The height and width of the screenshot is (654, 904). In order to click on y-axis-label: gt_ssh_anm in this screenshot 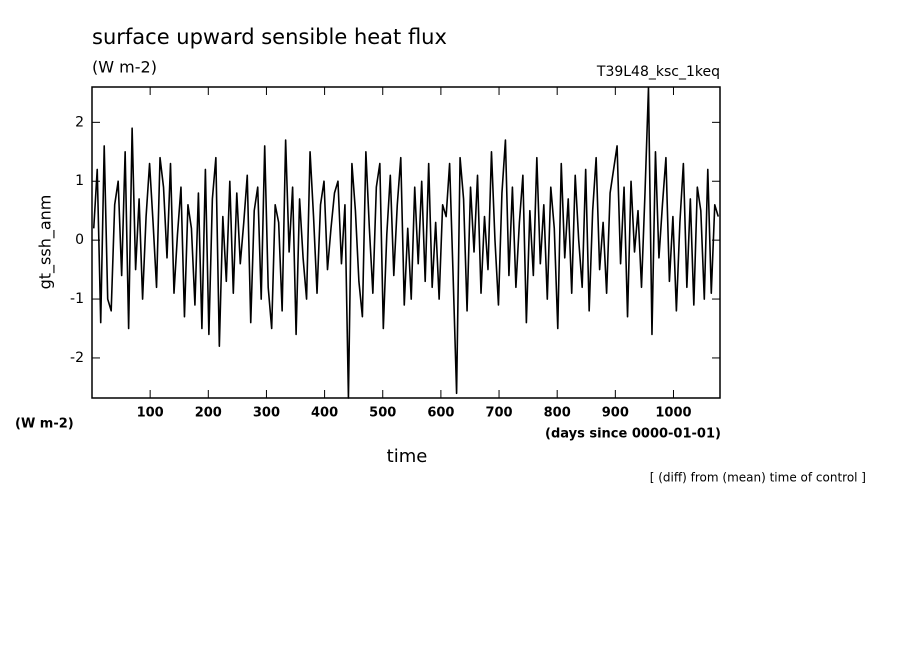, I will do `click(46, 242)`.